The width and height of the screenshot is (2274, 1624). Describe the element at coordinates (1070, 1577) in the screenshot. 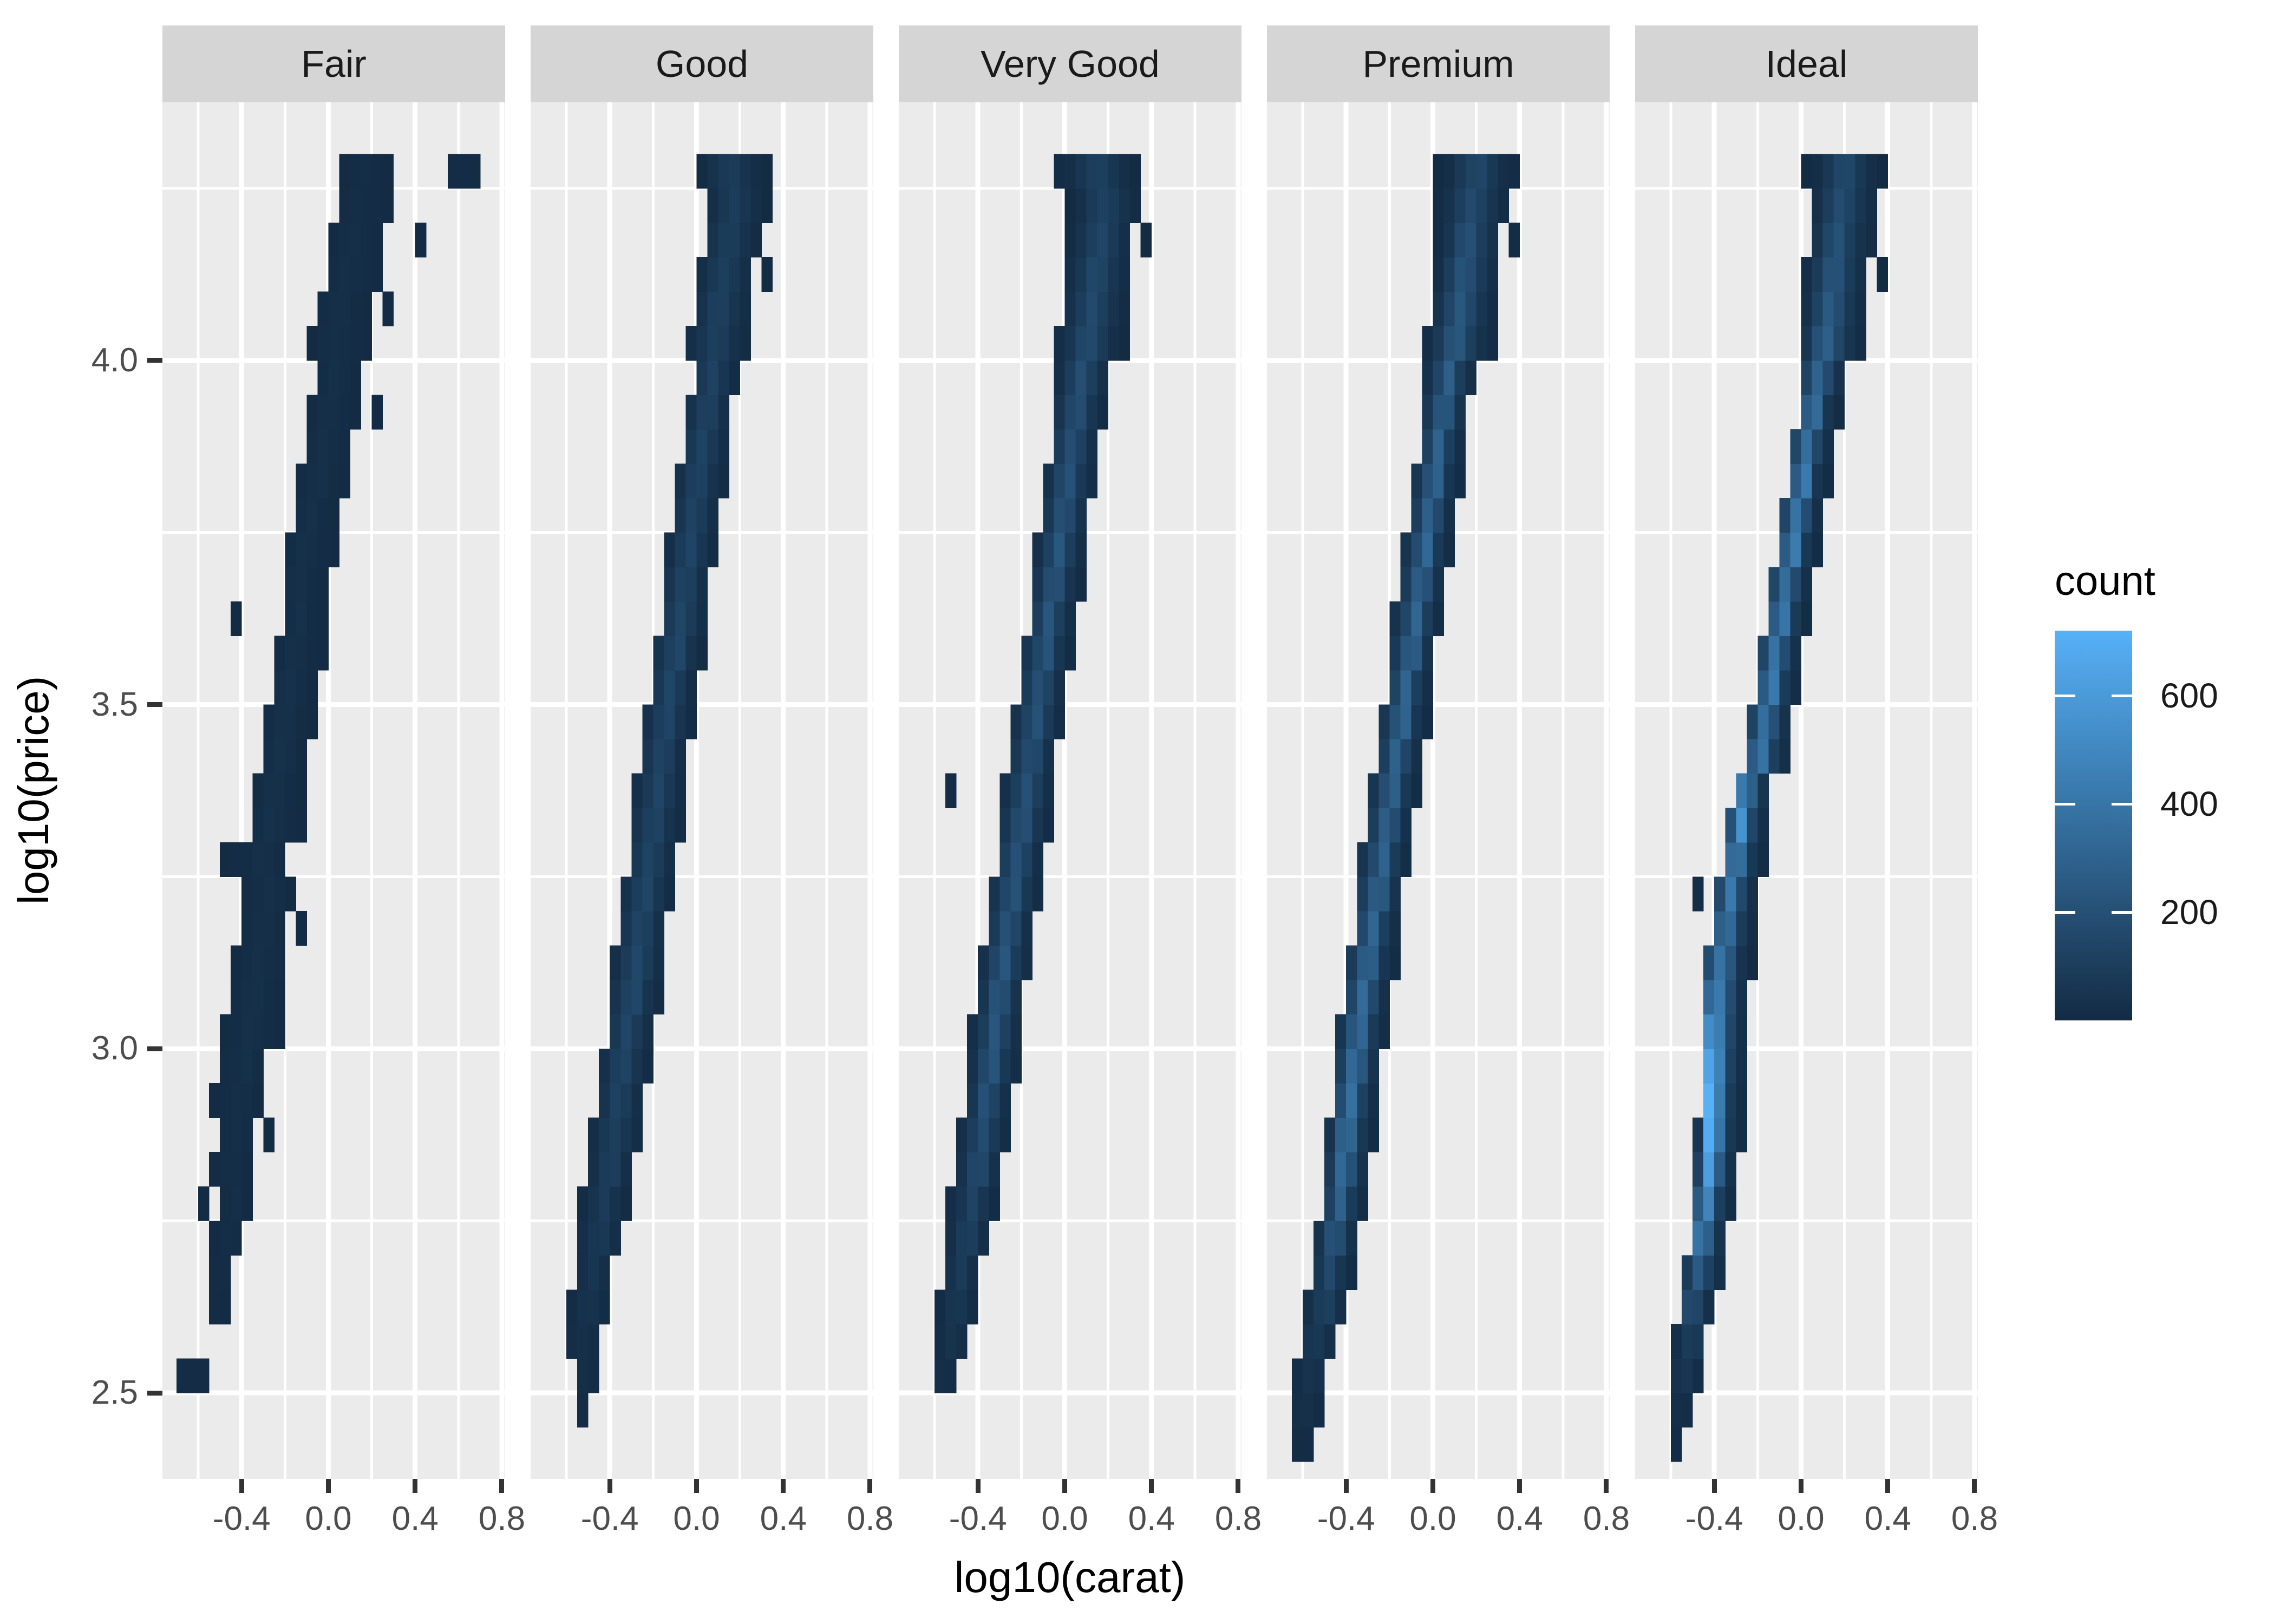

I see `x-axis-title: log10(carat)` at that location.